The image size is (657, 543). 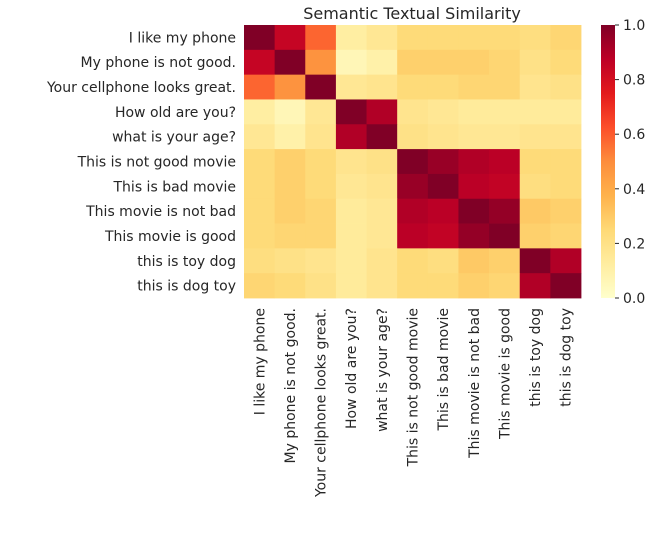 I want to click on chart-title: Semantic Textual Similarity, so click(x=412, y=13).